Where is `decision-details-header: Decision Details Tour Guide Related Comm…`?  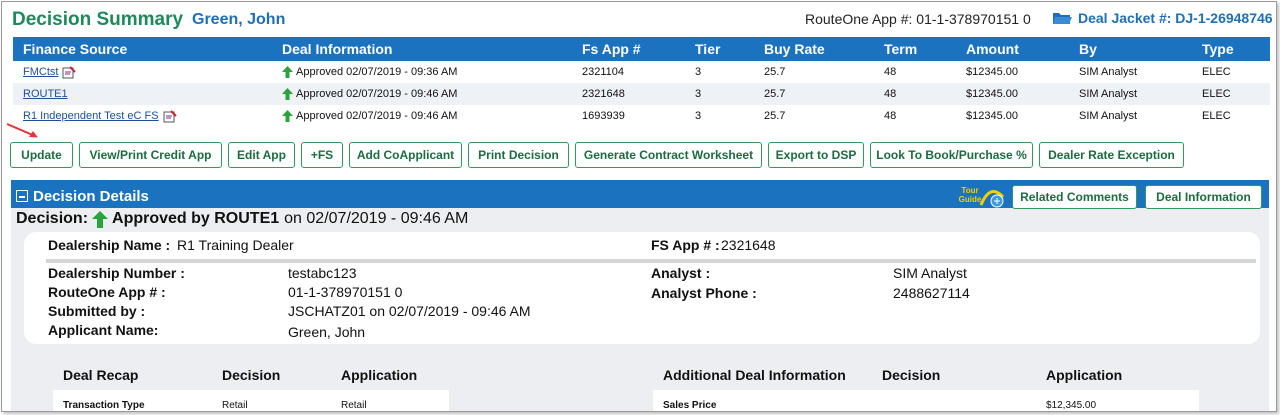
decision-details-header: Decision Details Tour Guide Related Comm… is located at coordinates (640, 194).